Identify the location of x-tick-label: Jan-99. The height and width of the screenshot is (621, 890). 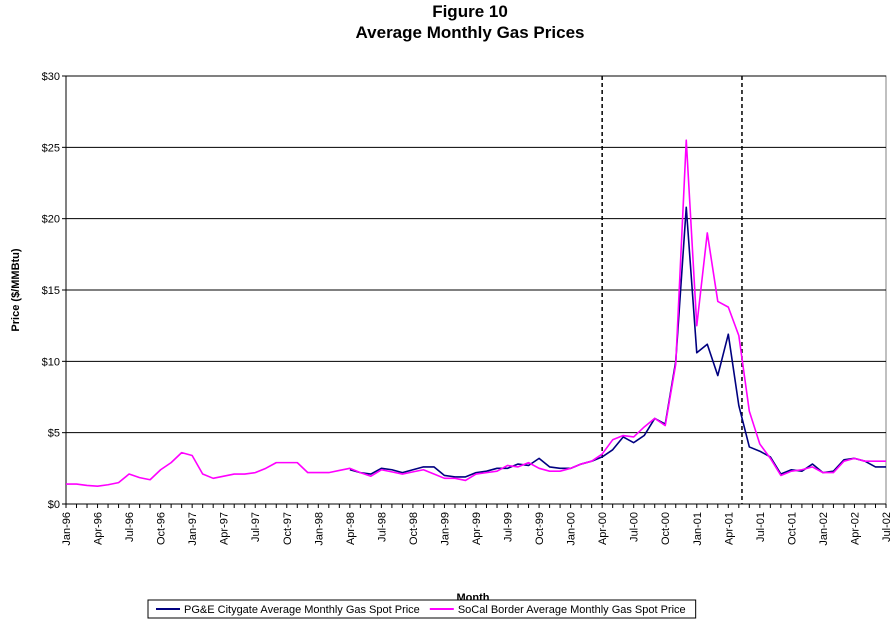
(445, 529).